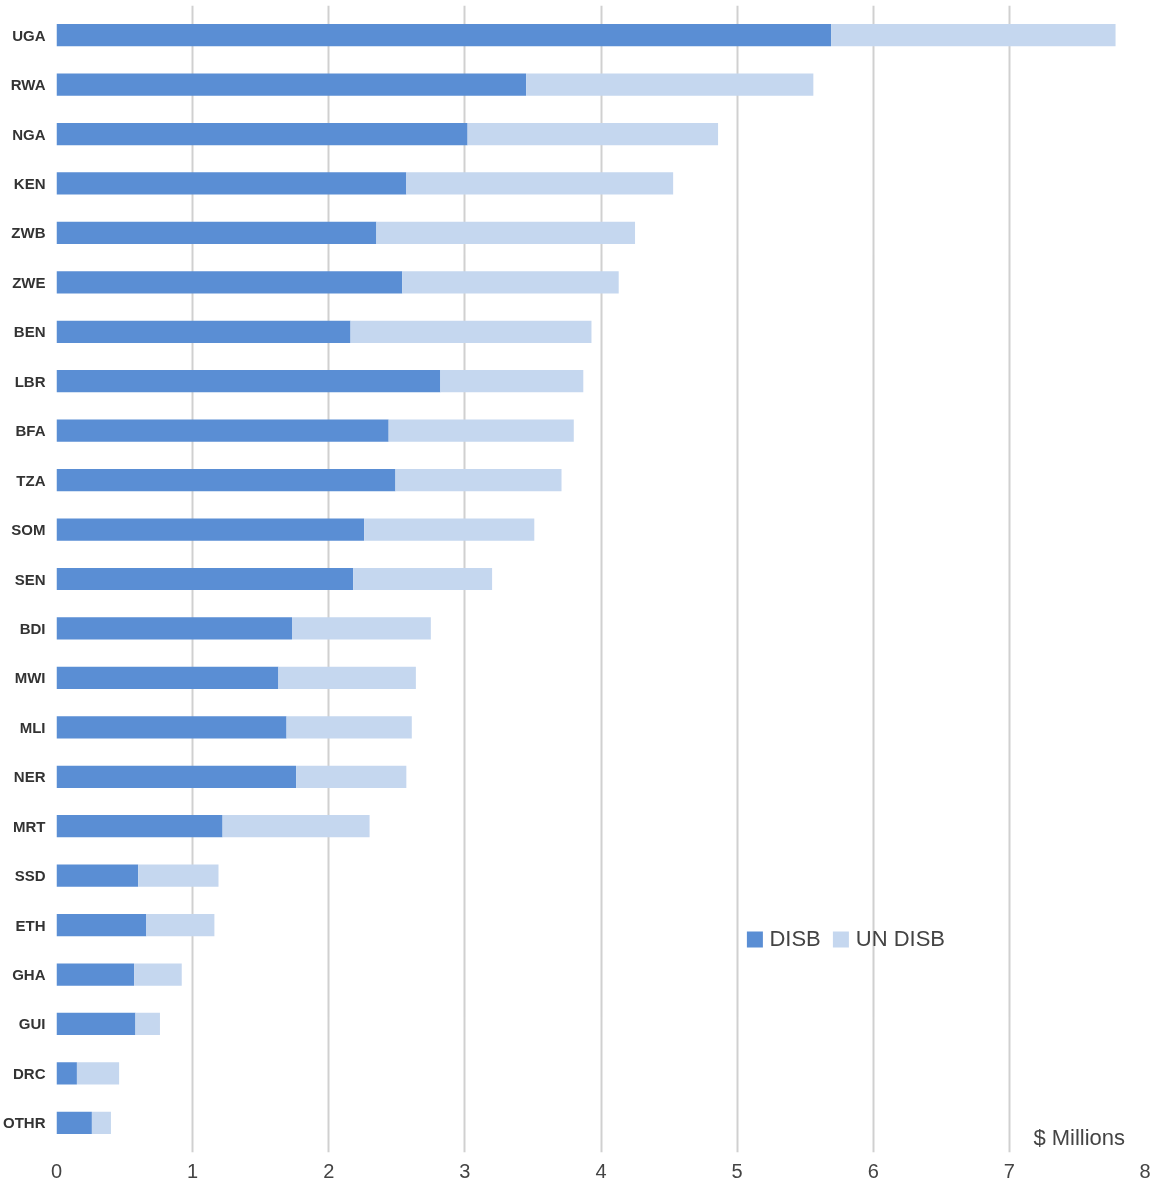  What do you see at coordinates (56, 1170) in the screenshot?
I see `x-tick-label: 0` at bounding box center [56, 1170].